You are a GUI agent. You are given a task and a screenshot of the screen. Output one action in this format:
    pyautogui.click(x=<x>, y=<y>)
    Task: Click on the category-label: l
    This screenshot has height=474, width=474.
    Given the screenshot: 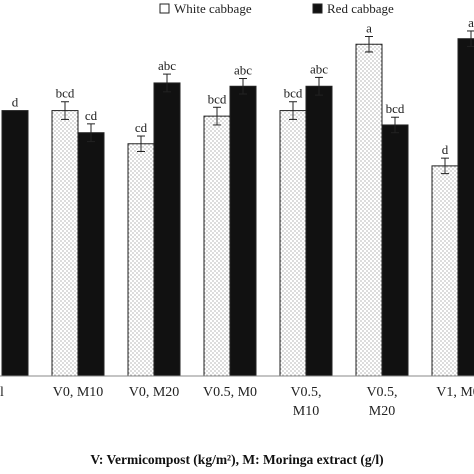 What is the action you would take?
    pyautogui.click(x=2, y=392)
    